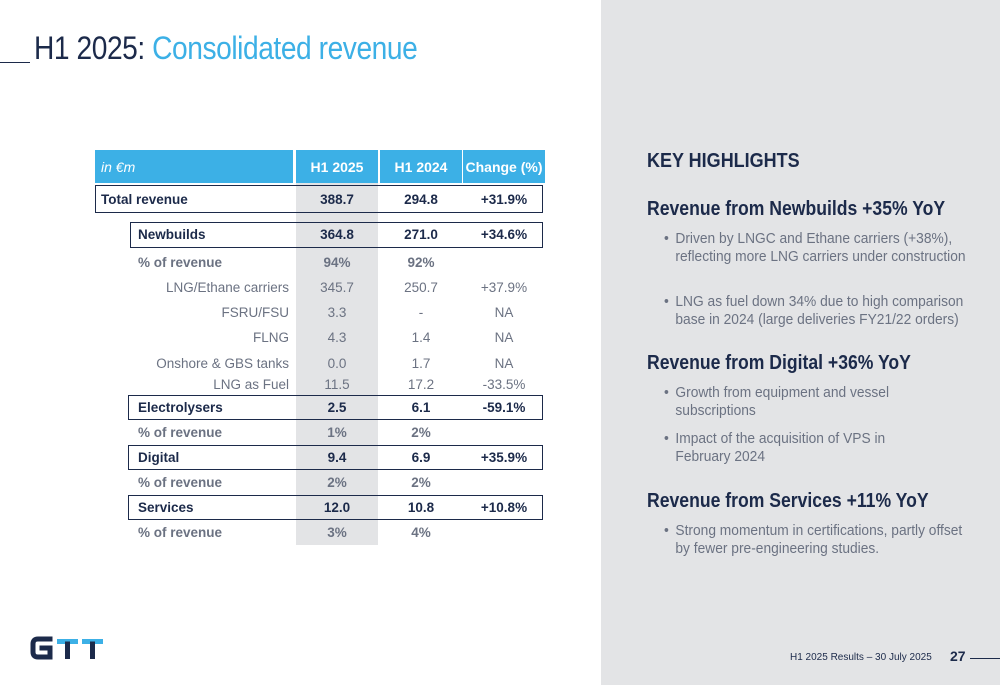 The width and height of the screenshot is (1000, 685). What do you see at coordinates (504, 457) in the screenshot?
I see `row-value-change: +35.9%` at bounding box center [504, 457].